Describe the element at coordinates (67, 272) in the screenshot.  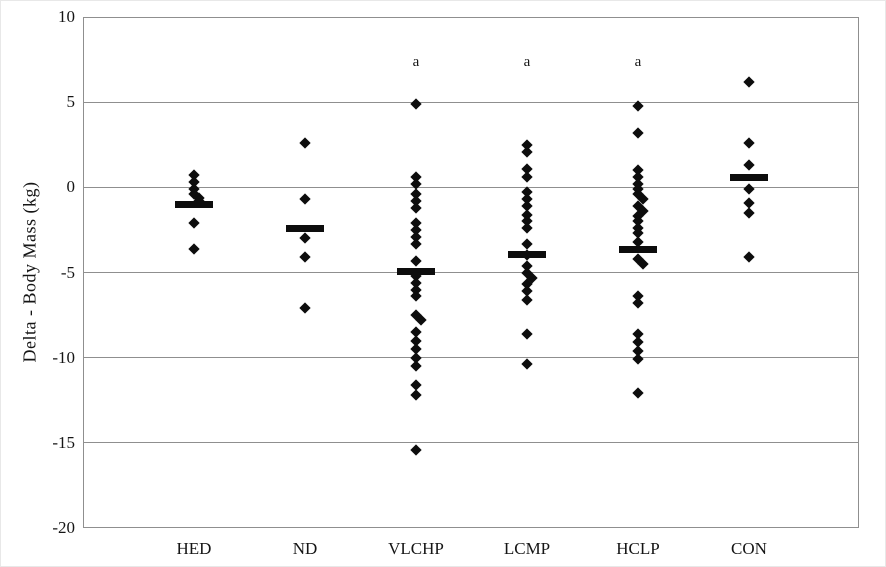
I see `y-tick-label: -5` at that location.